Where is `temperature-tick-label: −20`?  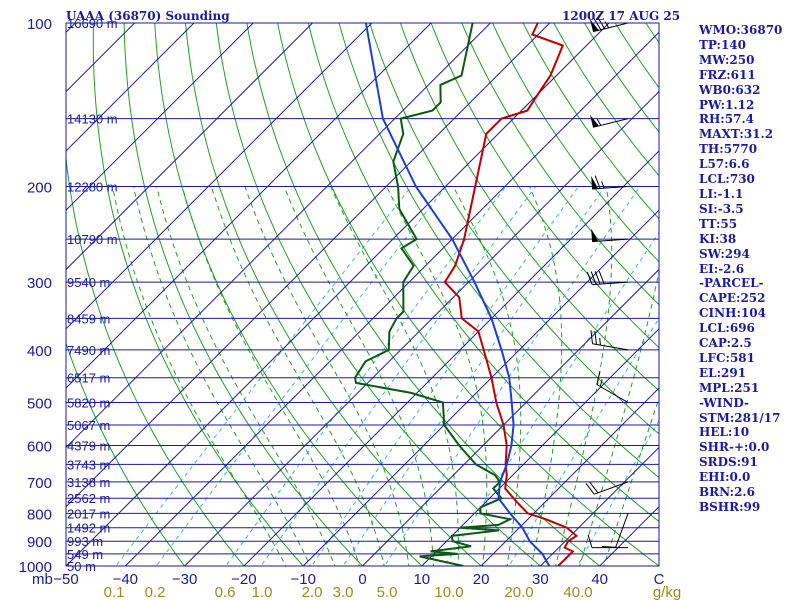 temperature-tick-label: −20 is located at coordinates (243, 579).